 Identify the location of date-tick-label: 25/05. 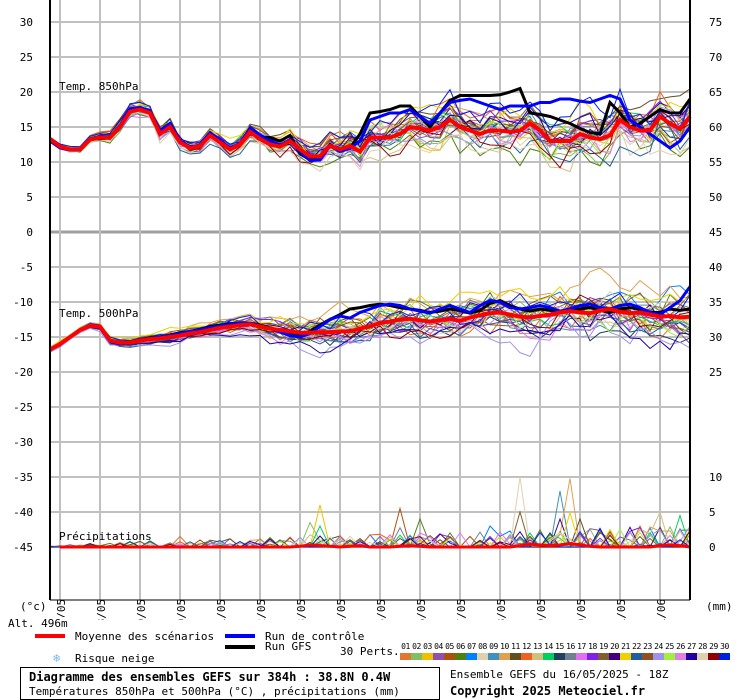
(381, 609).